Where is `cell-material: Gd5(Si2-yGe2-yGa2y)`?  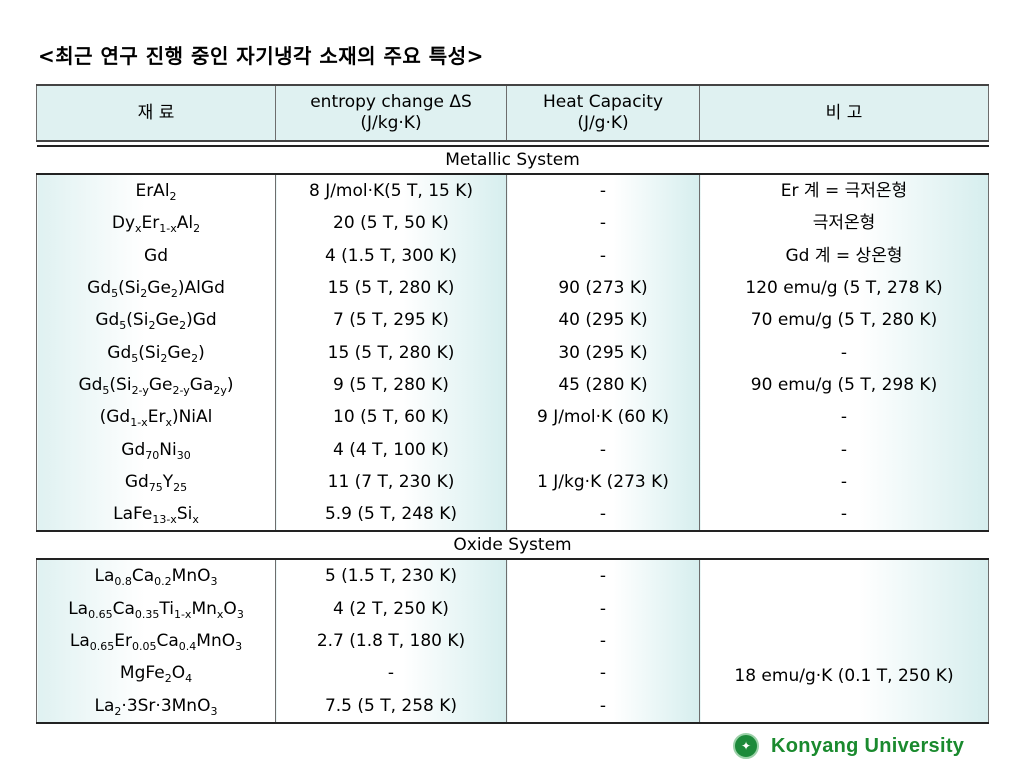
cell-material: Gd5(Si2-yGe2-yGa2y) is located at coordinates (156, 385).